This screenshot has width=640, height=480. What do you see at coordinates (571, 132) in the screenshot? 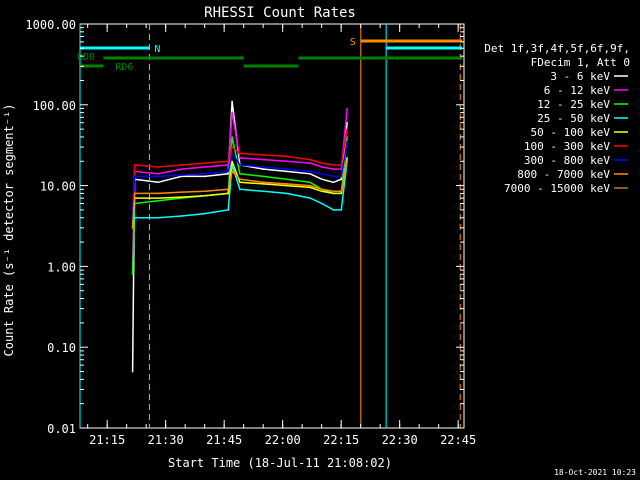
I see `legend-entry-label: 50 - 100 keV` at bounding box center [571, 132].